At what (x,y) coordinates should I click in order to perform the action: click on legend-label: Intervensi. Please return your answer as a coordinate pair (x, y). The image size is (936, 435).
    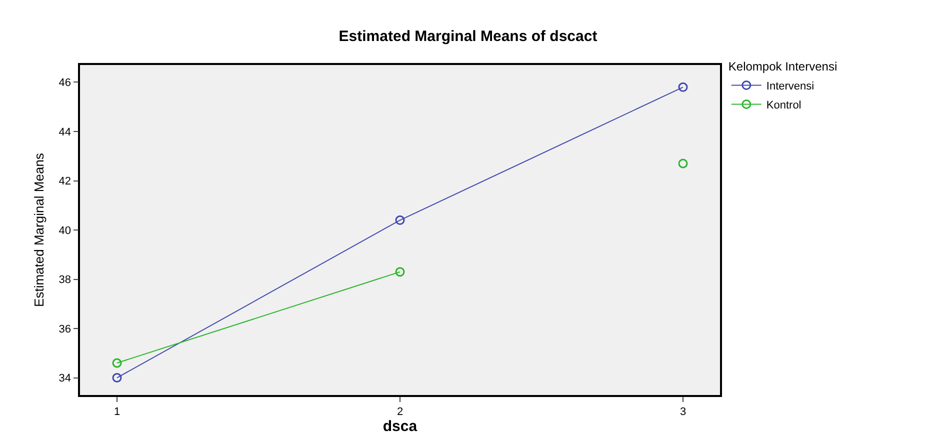
    Looking at the image, I should click on (790, 86).